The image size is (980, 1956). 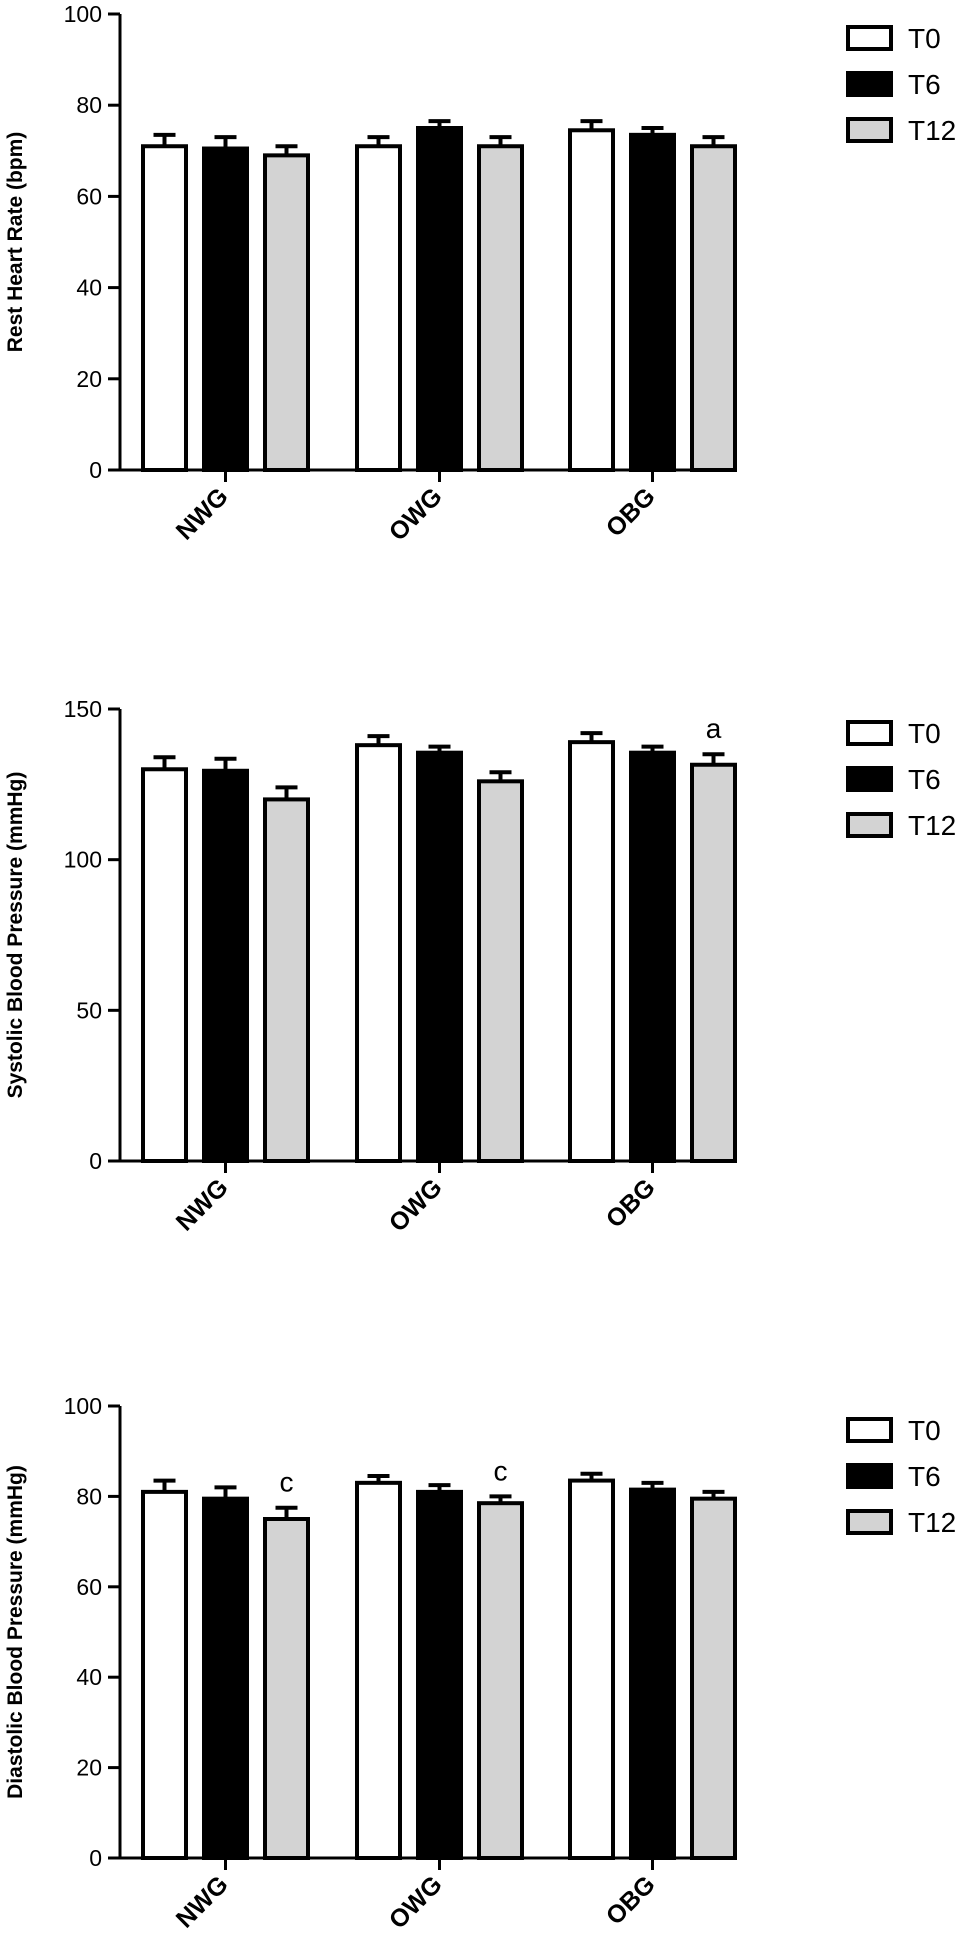 I want to click on y-axis-title: Rest Heart Rate (bpm), so click(x=15, y=242).